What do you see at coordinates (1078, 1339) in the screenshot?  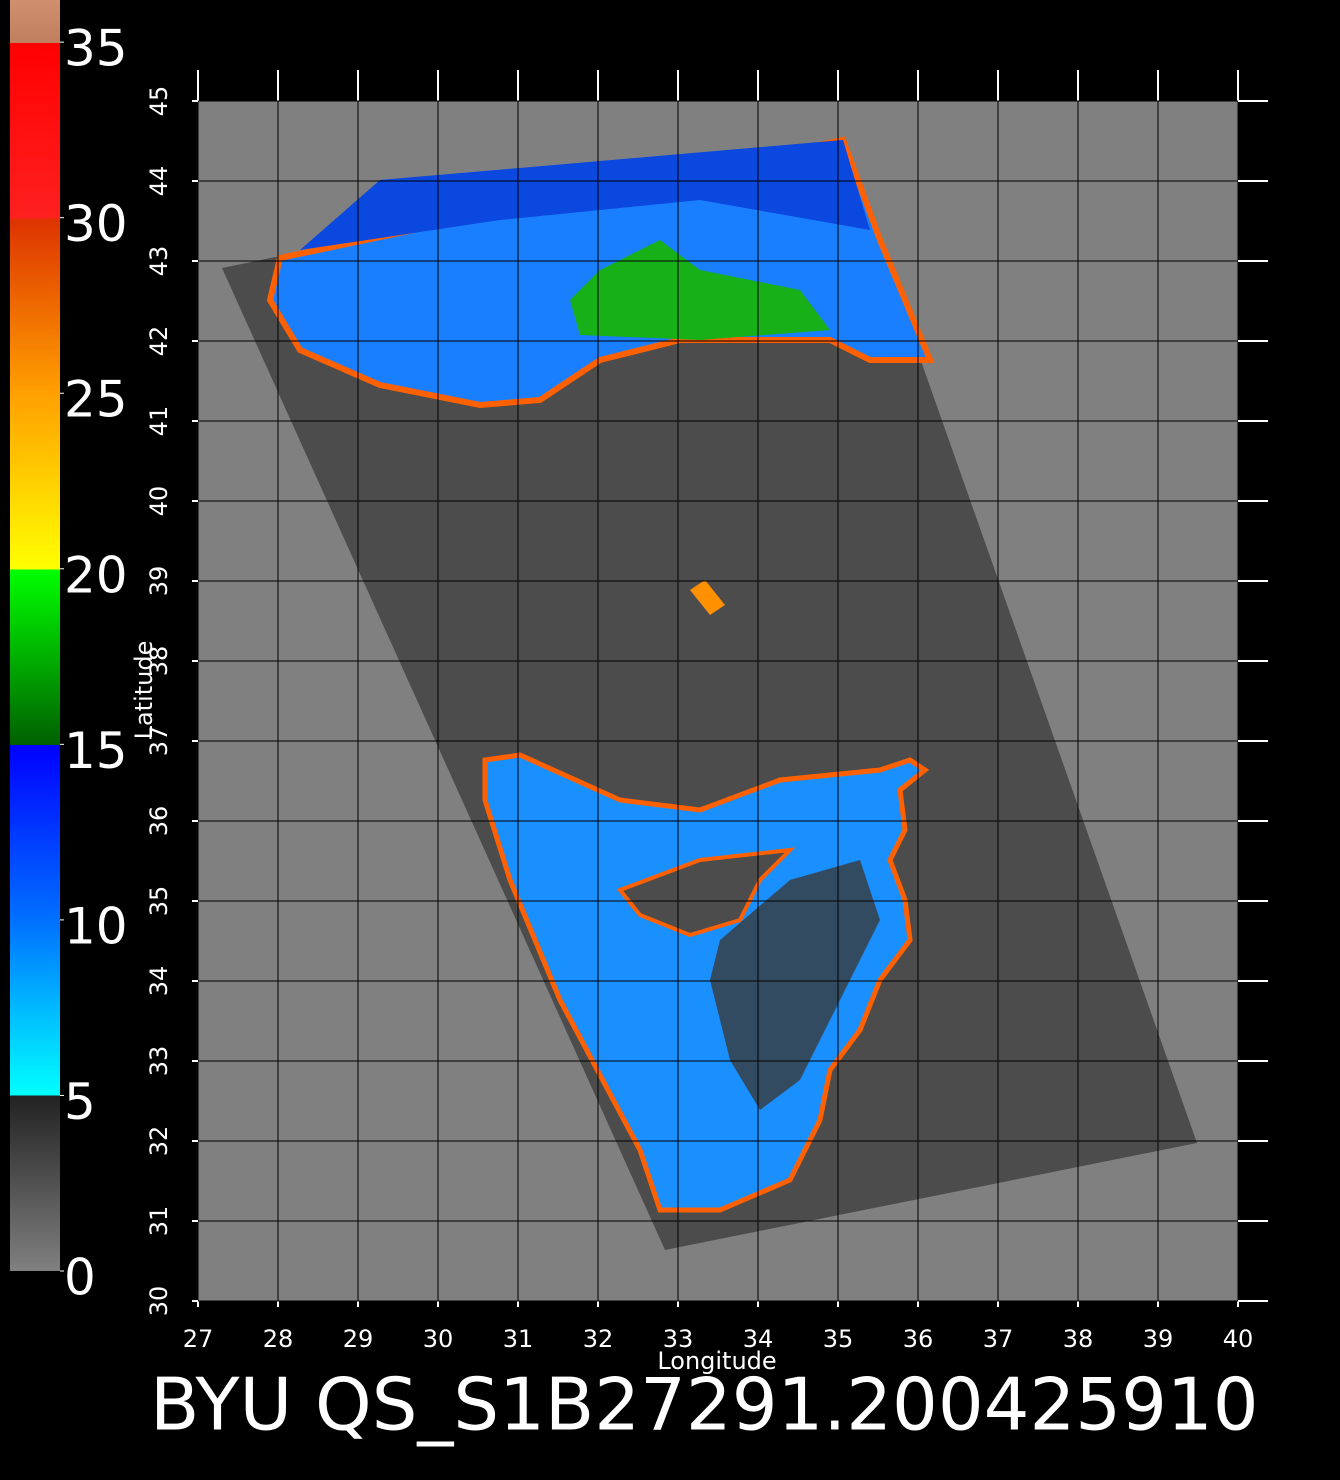 I see `x-tick-label: 38` at bounding box center [1078, 1339].